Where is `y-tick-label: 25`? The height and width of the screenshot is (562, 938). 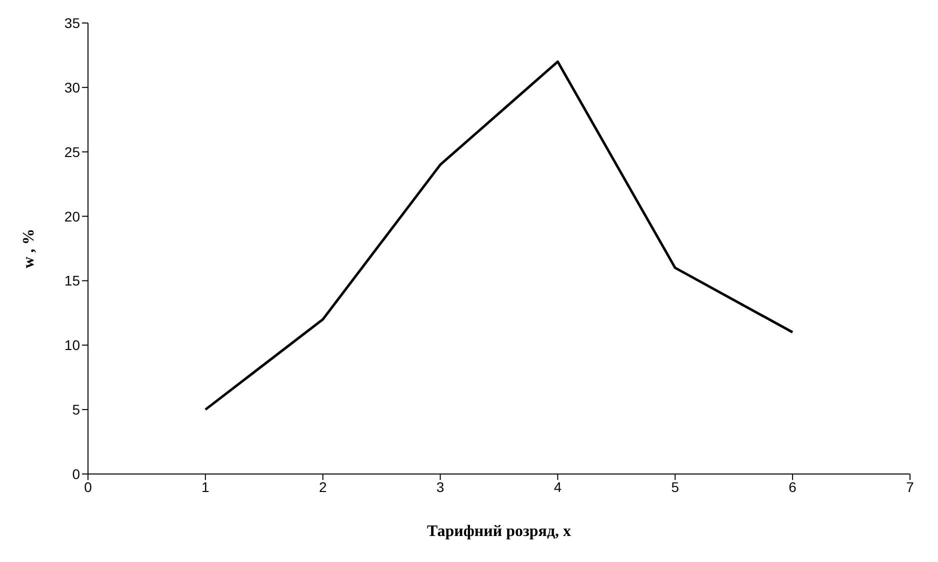
y-tick-label: 25 is located at coordinates (72, 152).